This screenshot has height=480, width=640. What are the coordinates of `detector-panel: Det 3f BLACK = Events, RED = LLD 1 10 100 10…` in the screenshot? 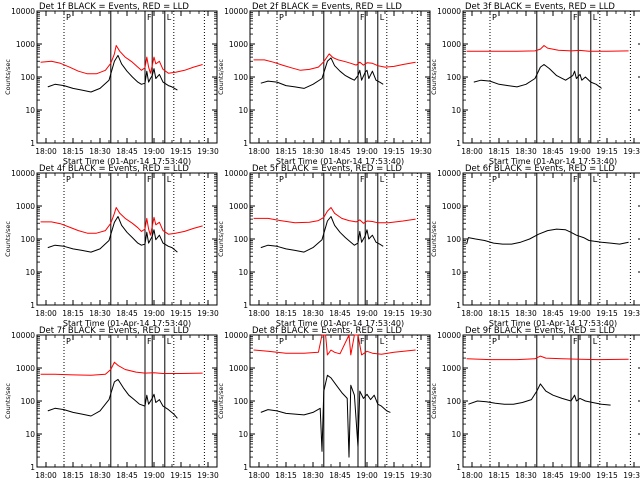 It's located at (535, 84).